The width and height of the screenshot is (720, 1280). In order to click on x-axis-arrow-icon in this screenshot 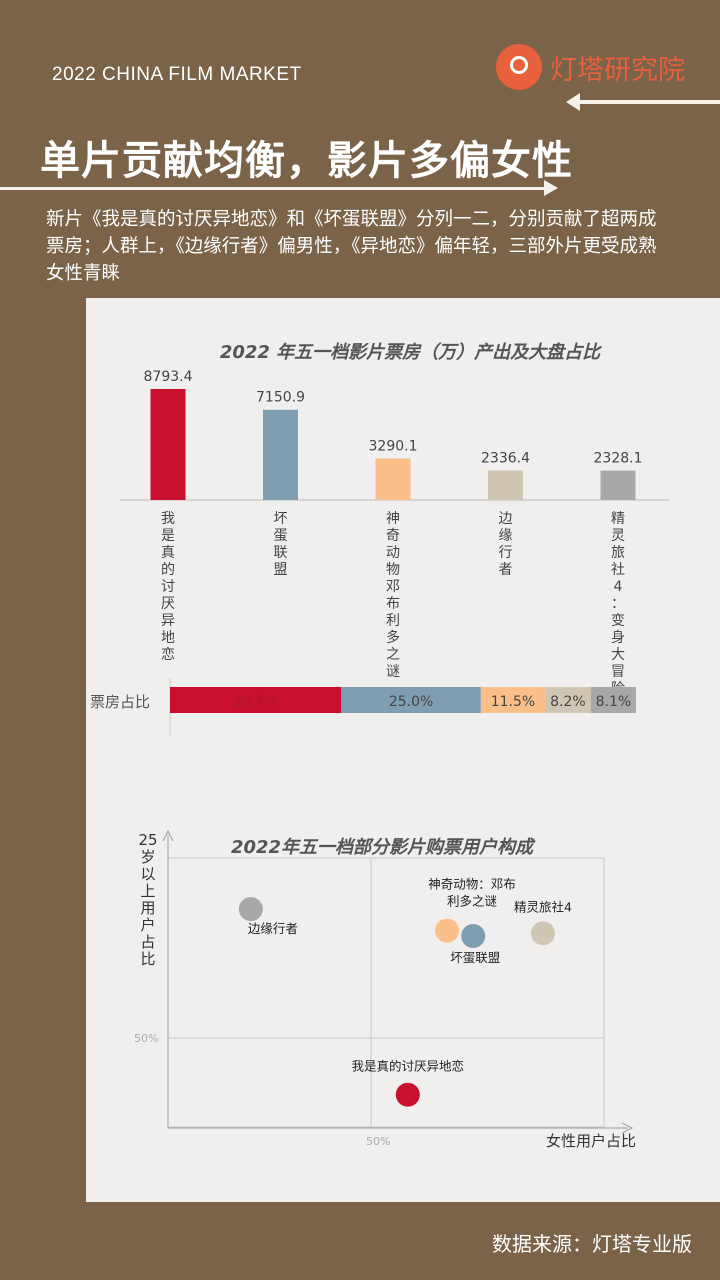, I will do `click(627, 1128)`.